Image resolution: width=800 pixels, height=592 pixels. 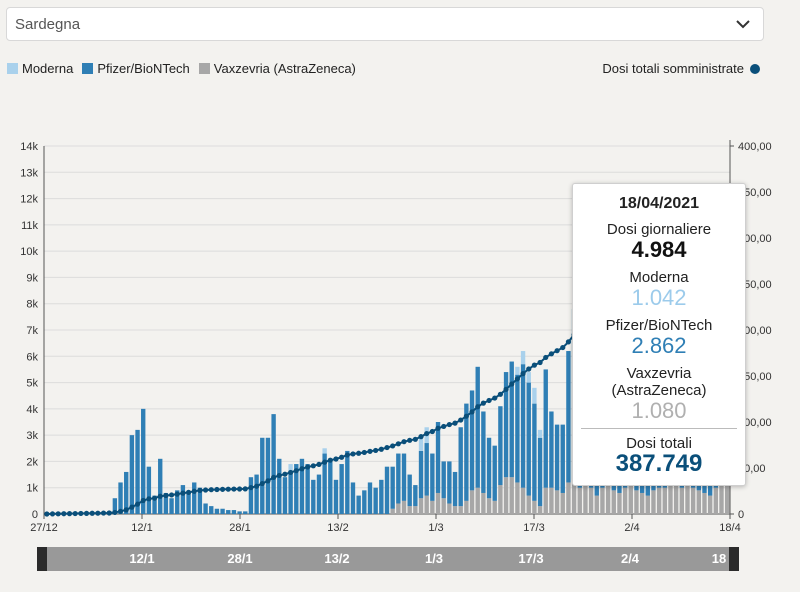 What do you see at coordinates (32, 410) in the screenshot?
I see `y-left-tick-label: 4k` at bounding box center [32, 410].